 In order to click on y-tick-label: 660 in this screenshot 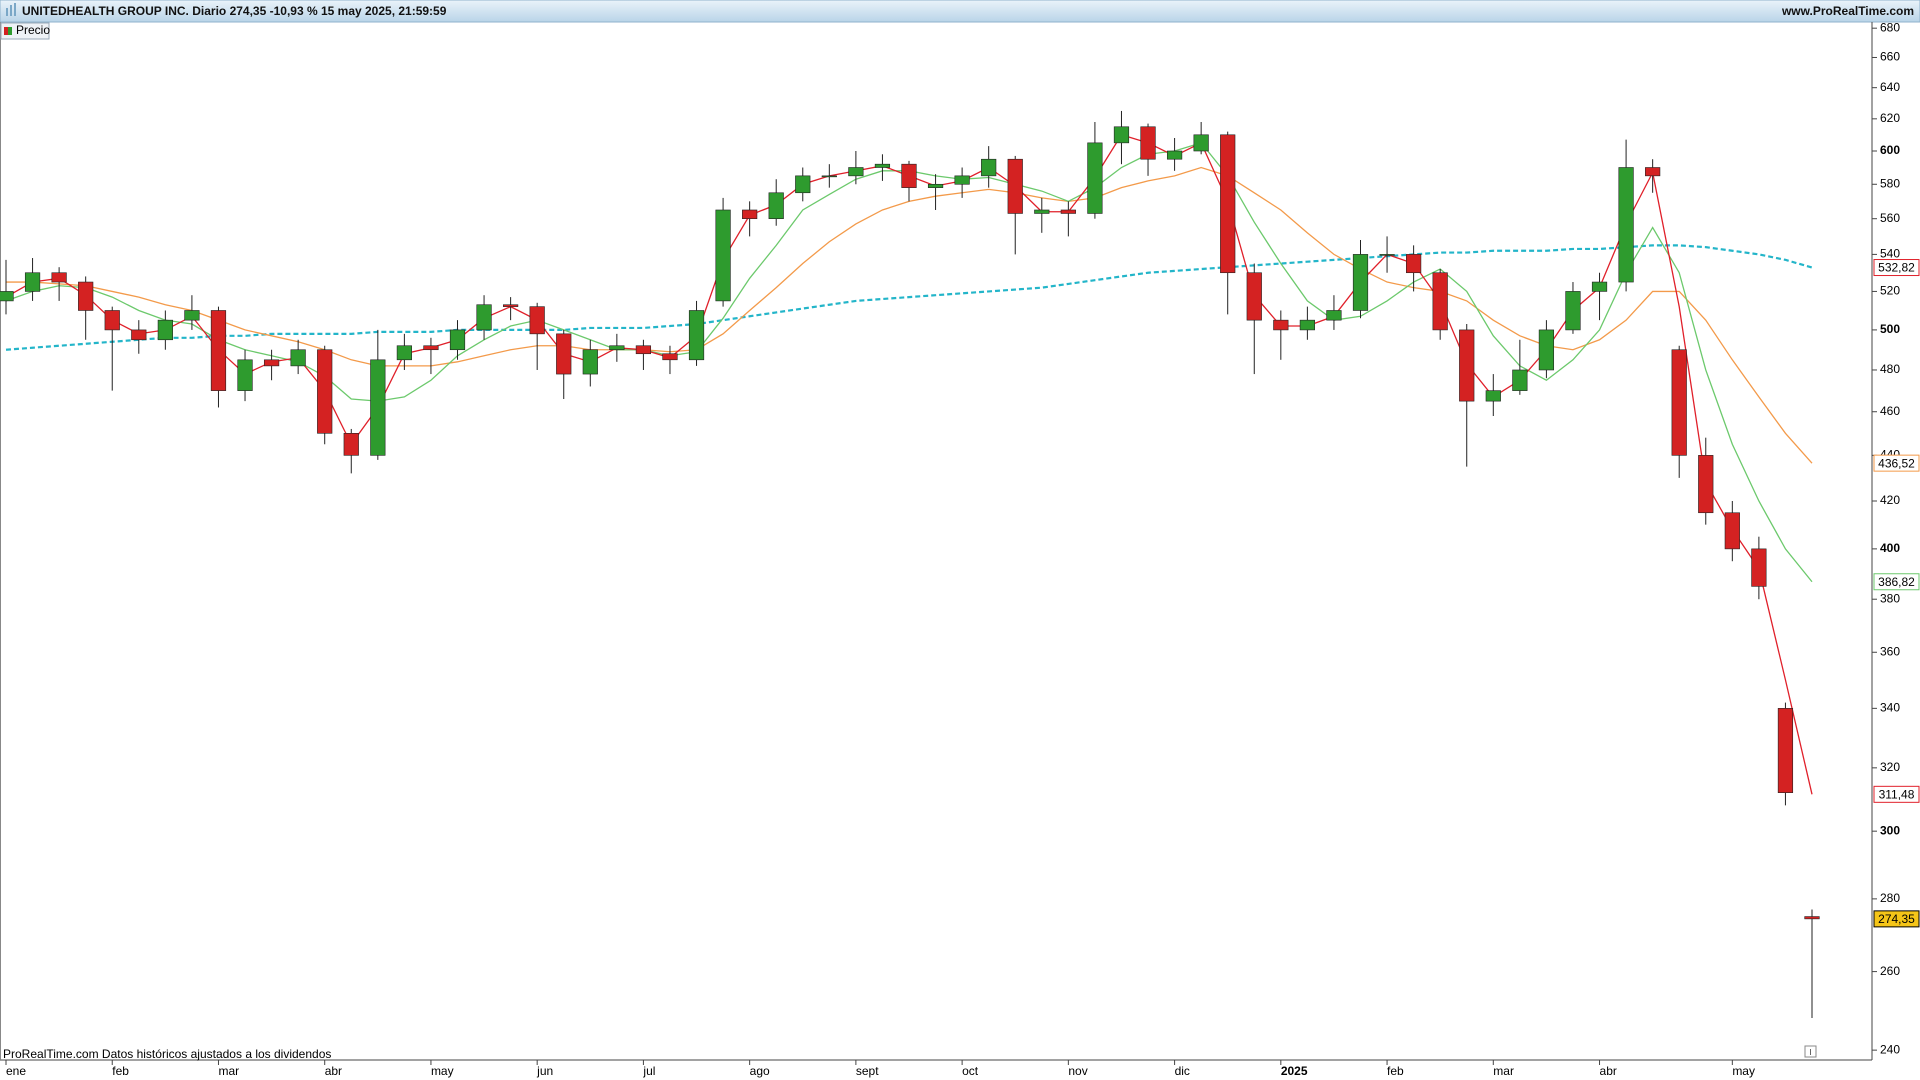, I will do `click(1890, 57)`.